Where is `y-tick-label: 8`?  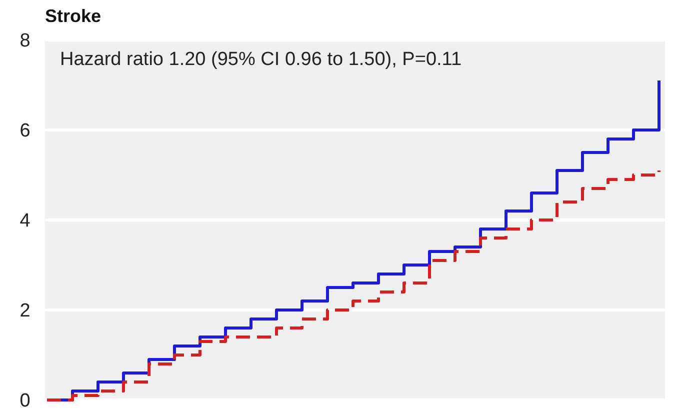 y-tick-label: 8 is located at coordinates (25, 41).